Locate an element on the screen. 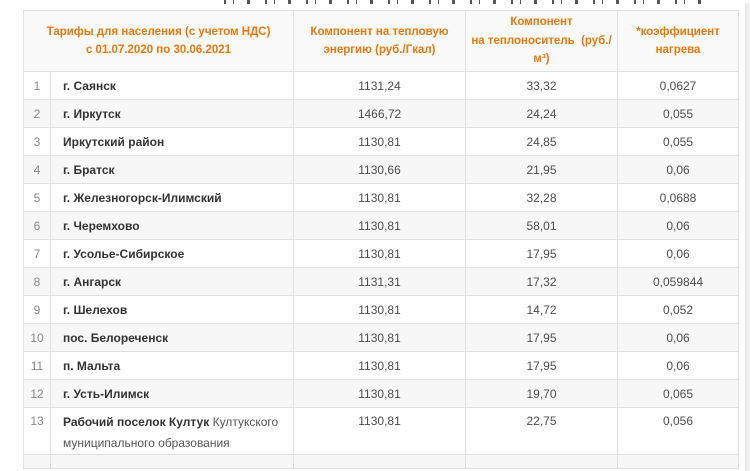 The image size is (750, 471). coolant-value: 24,24 is located at coordinates (542, 113).